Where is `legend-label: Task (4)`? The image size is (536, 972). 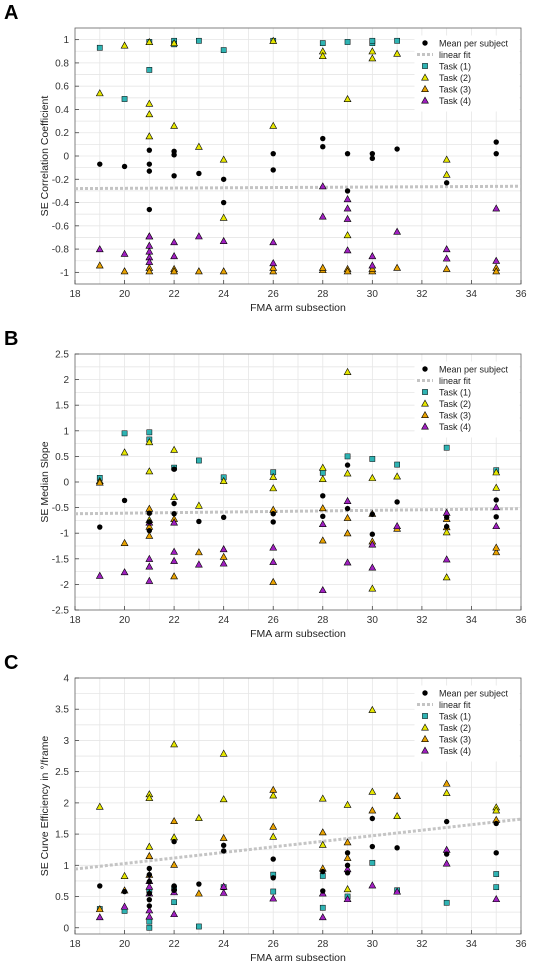 legend-label: Task (4) is located at coordinates (455, 101).